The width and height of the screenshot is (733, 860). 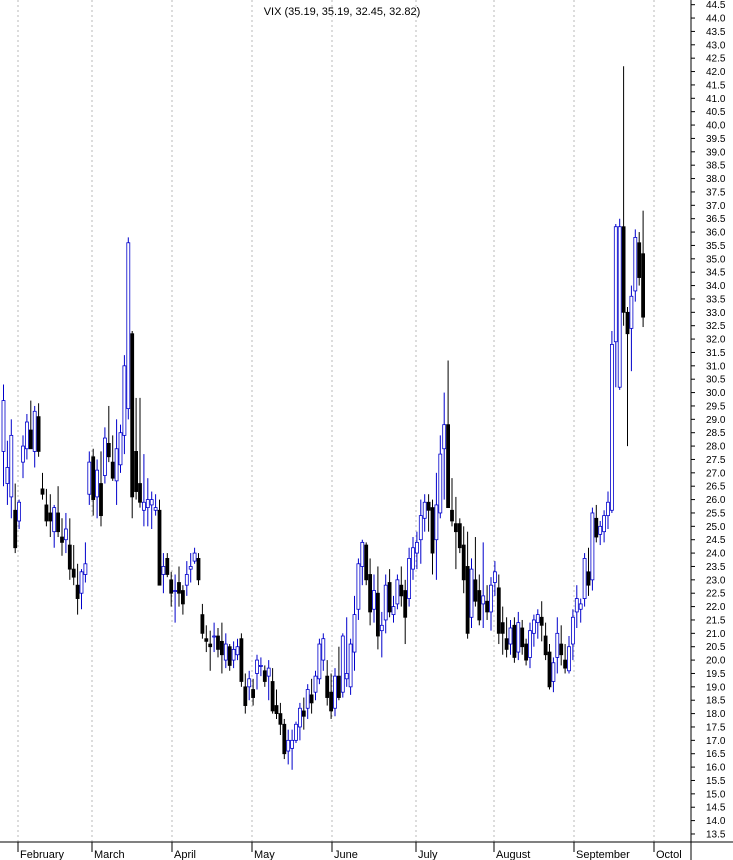 I want to click on y-tick-label: 16.5, so click(x=716, y=754).